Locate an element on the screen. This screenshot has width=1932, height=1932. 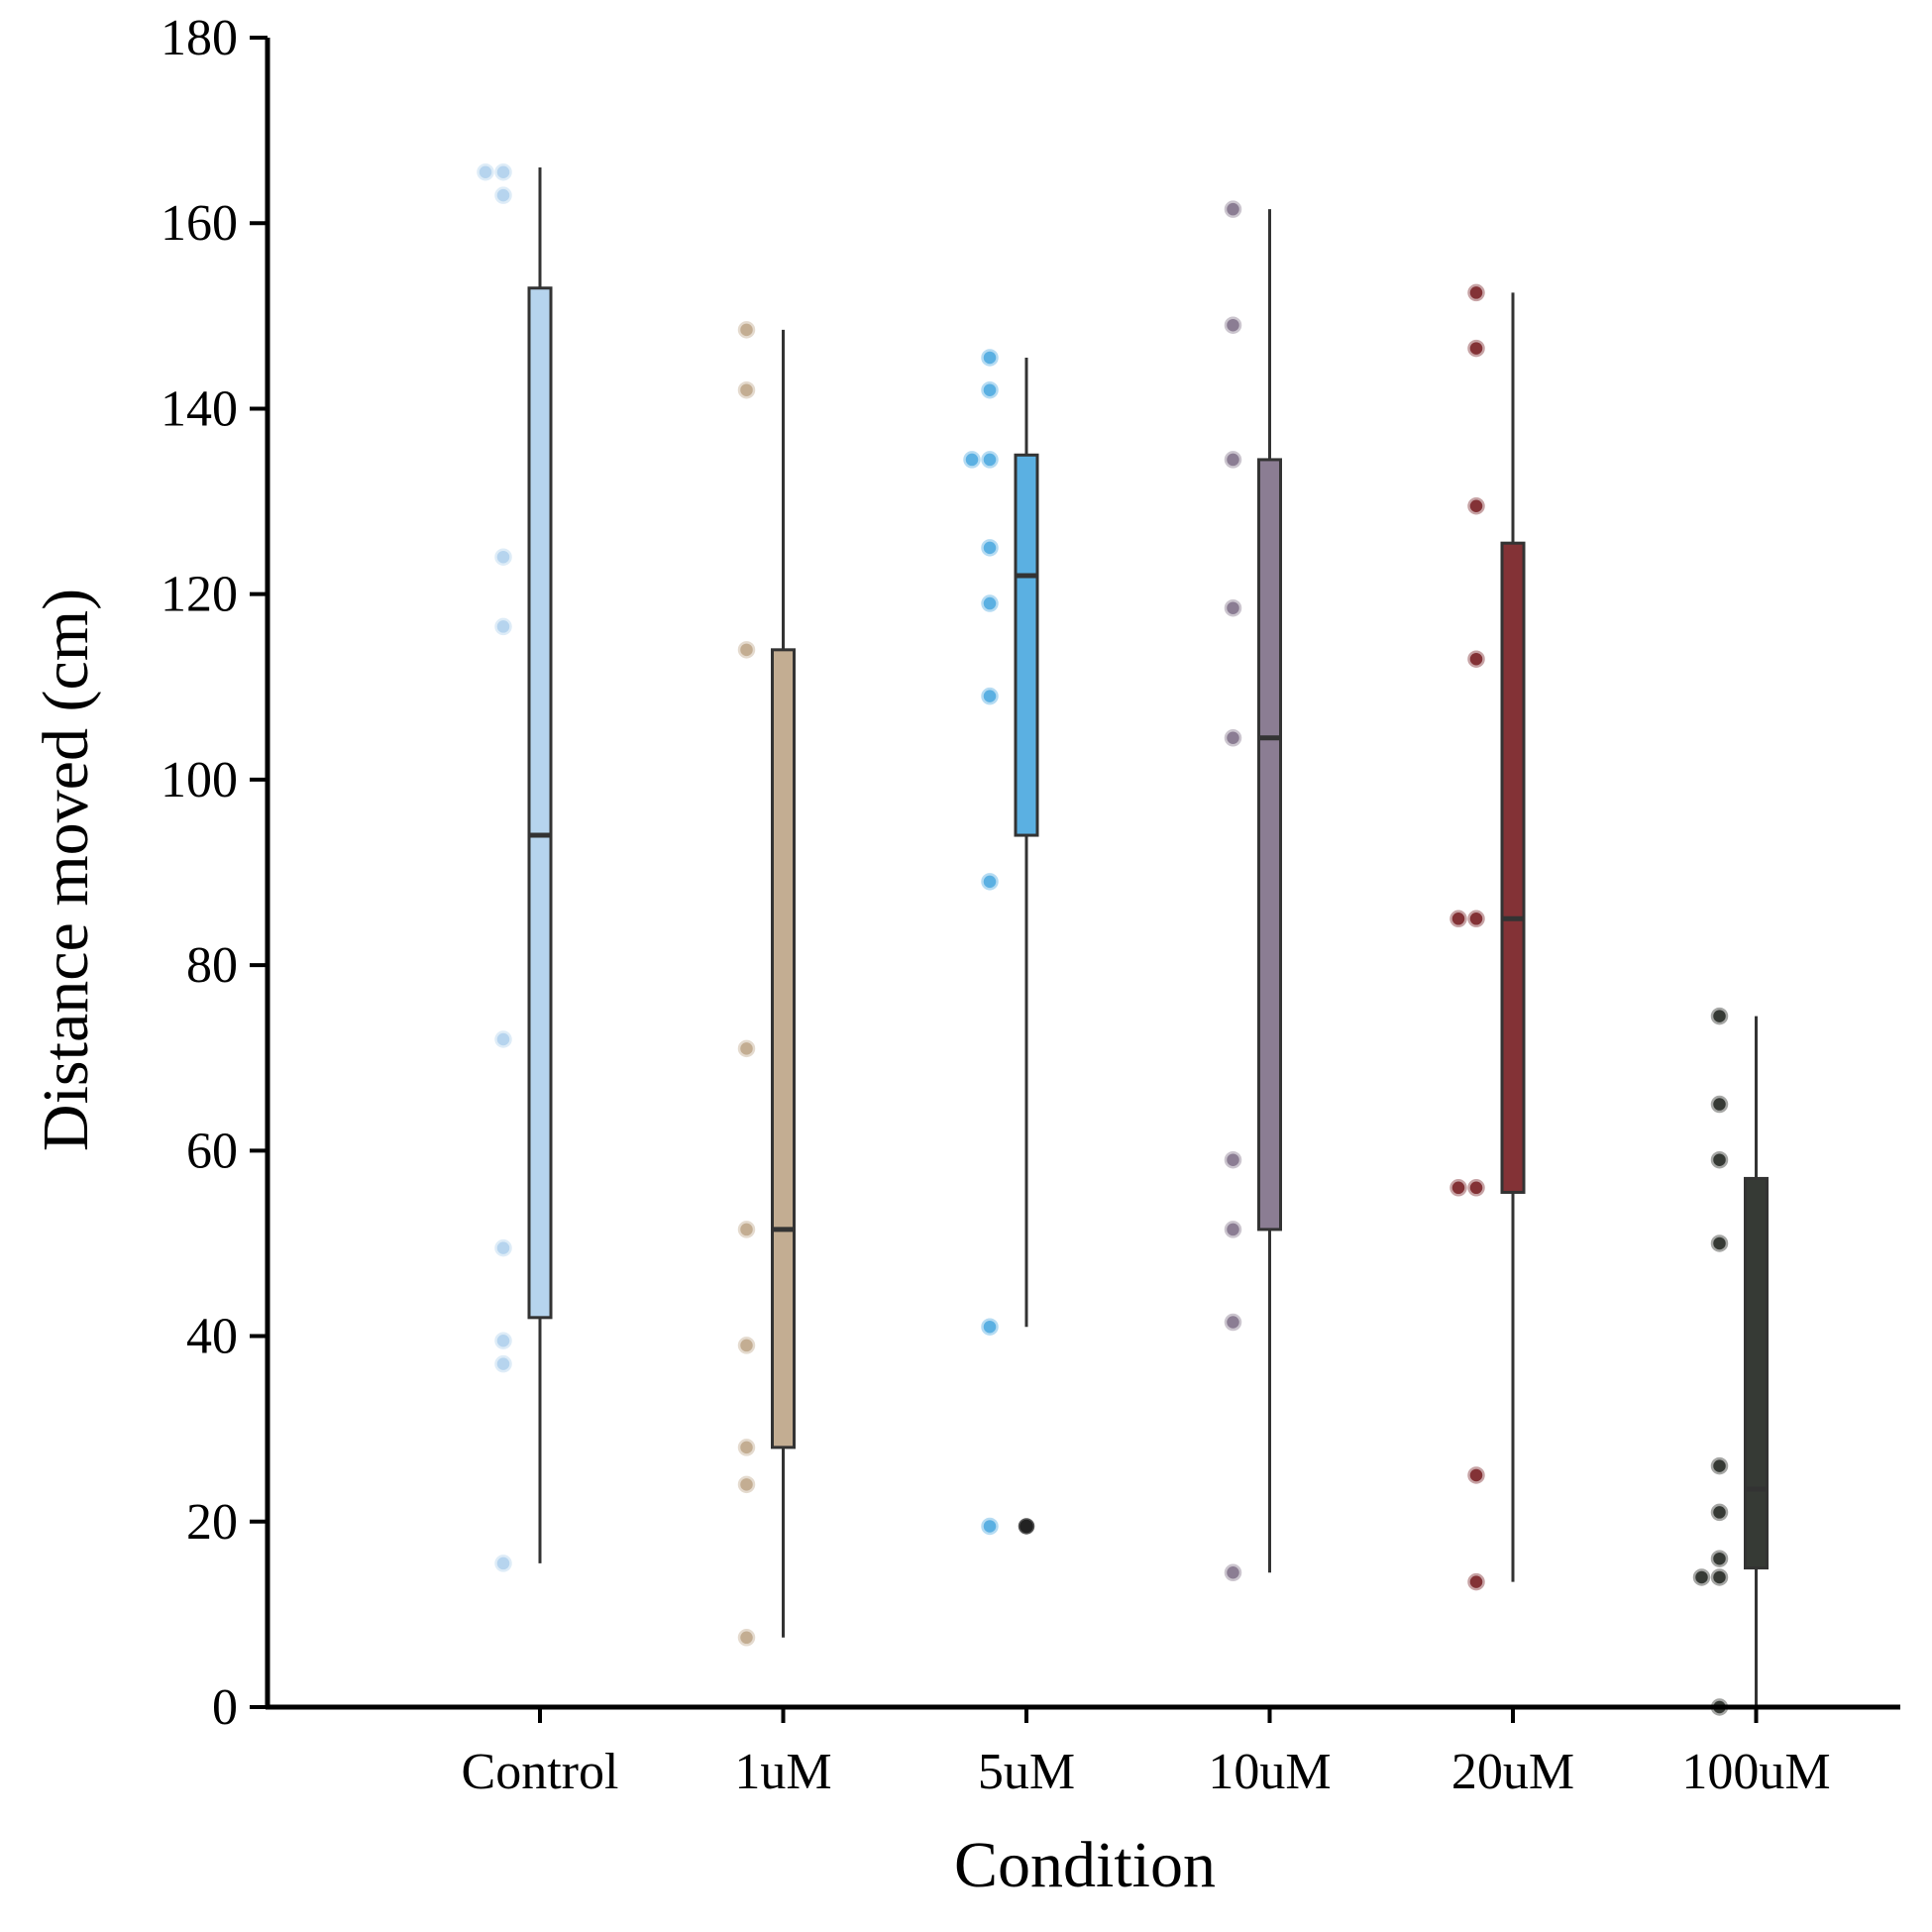
x-tick-label: 1uM is located at coordinates (782, 1772).